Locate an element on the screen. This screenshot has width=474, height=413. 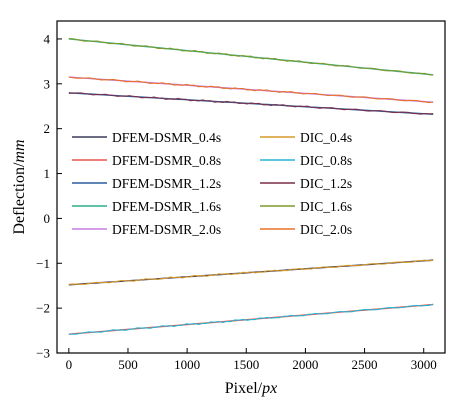
legend-item: DFEM-DSMR_2.0s is located at coordinates (146, 229).